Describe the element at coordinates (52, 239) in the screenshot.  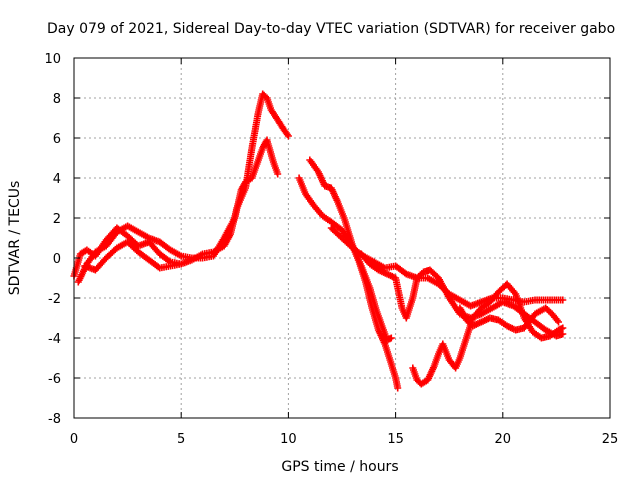
I see `y-tick-labels: -8 -6 -4 -2 0 2 4 6 8 10` at that location.